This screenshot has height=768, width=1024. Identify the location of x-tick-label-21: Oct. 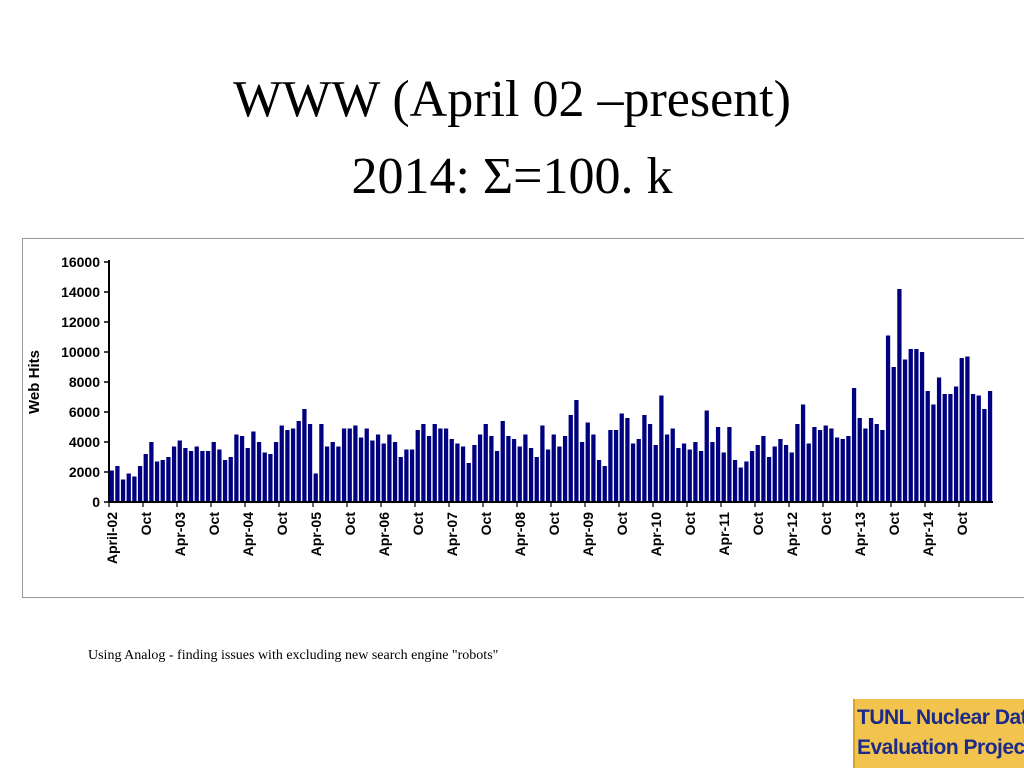
(826, 524).